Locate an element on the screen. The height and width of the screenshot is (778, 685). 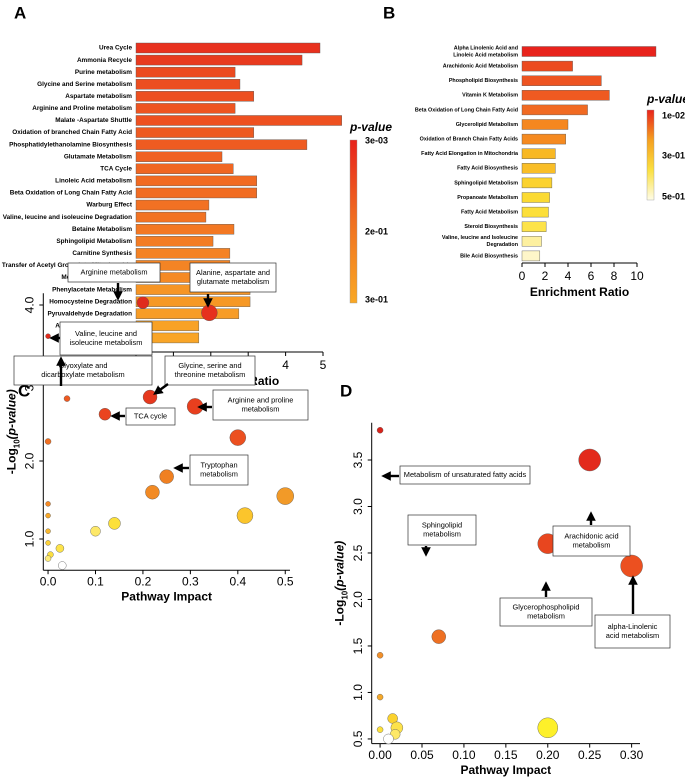
category-label: Purine metabolism is located at coordinates (103, 72).